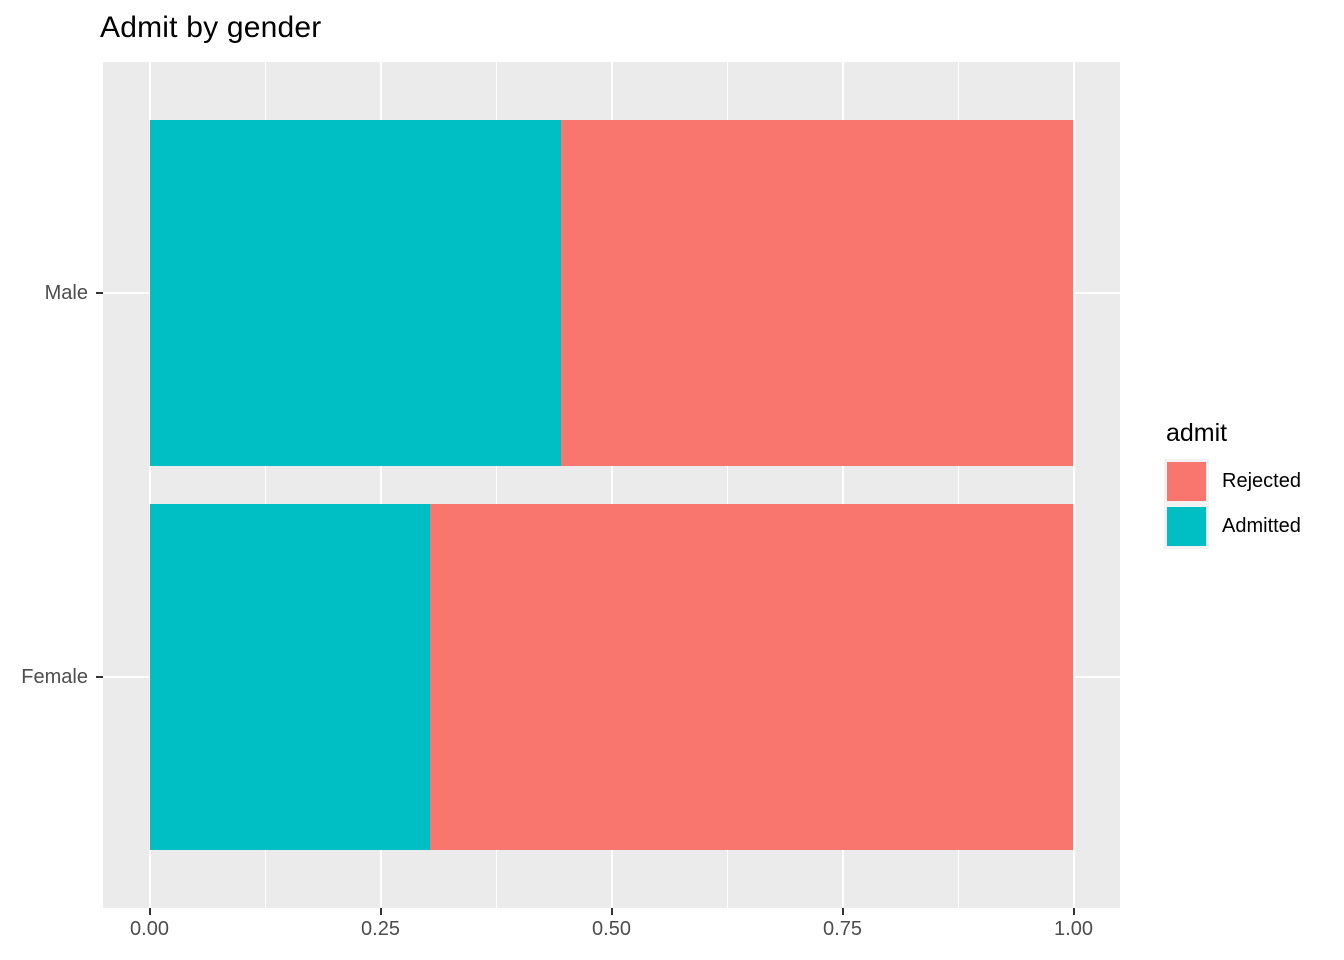  I want to click on plot-title: Admit by gender, so click(211, 27).